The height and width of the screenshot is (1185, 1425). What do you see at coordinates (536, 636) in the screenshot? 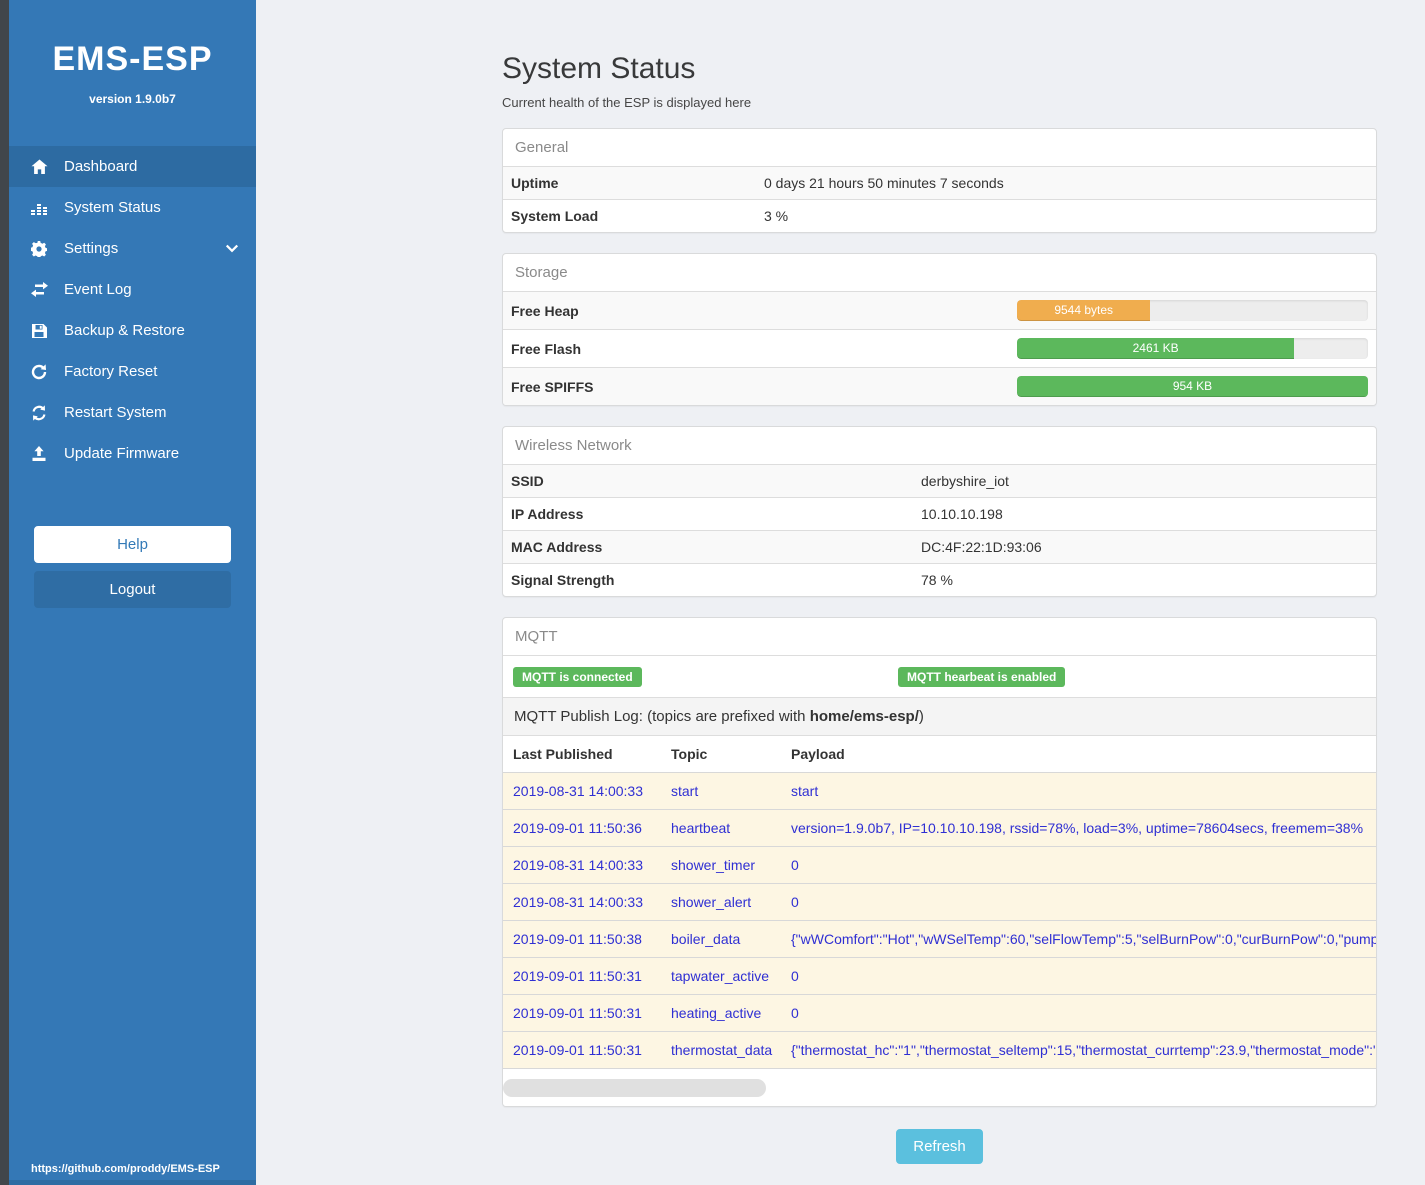
I see `panel-mqtt-heading: MQTT` at bounding box center [536, 636].